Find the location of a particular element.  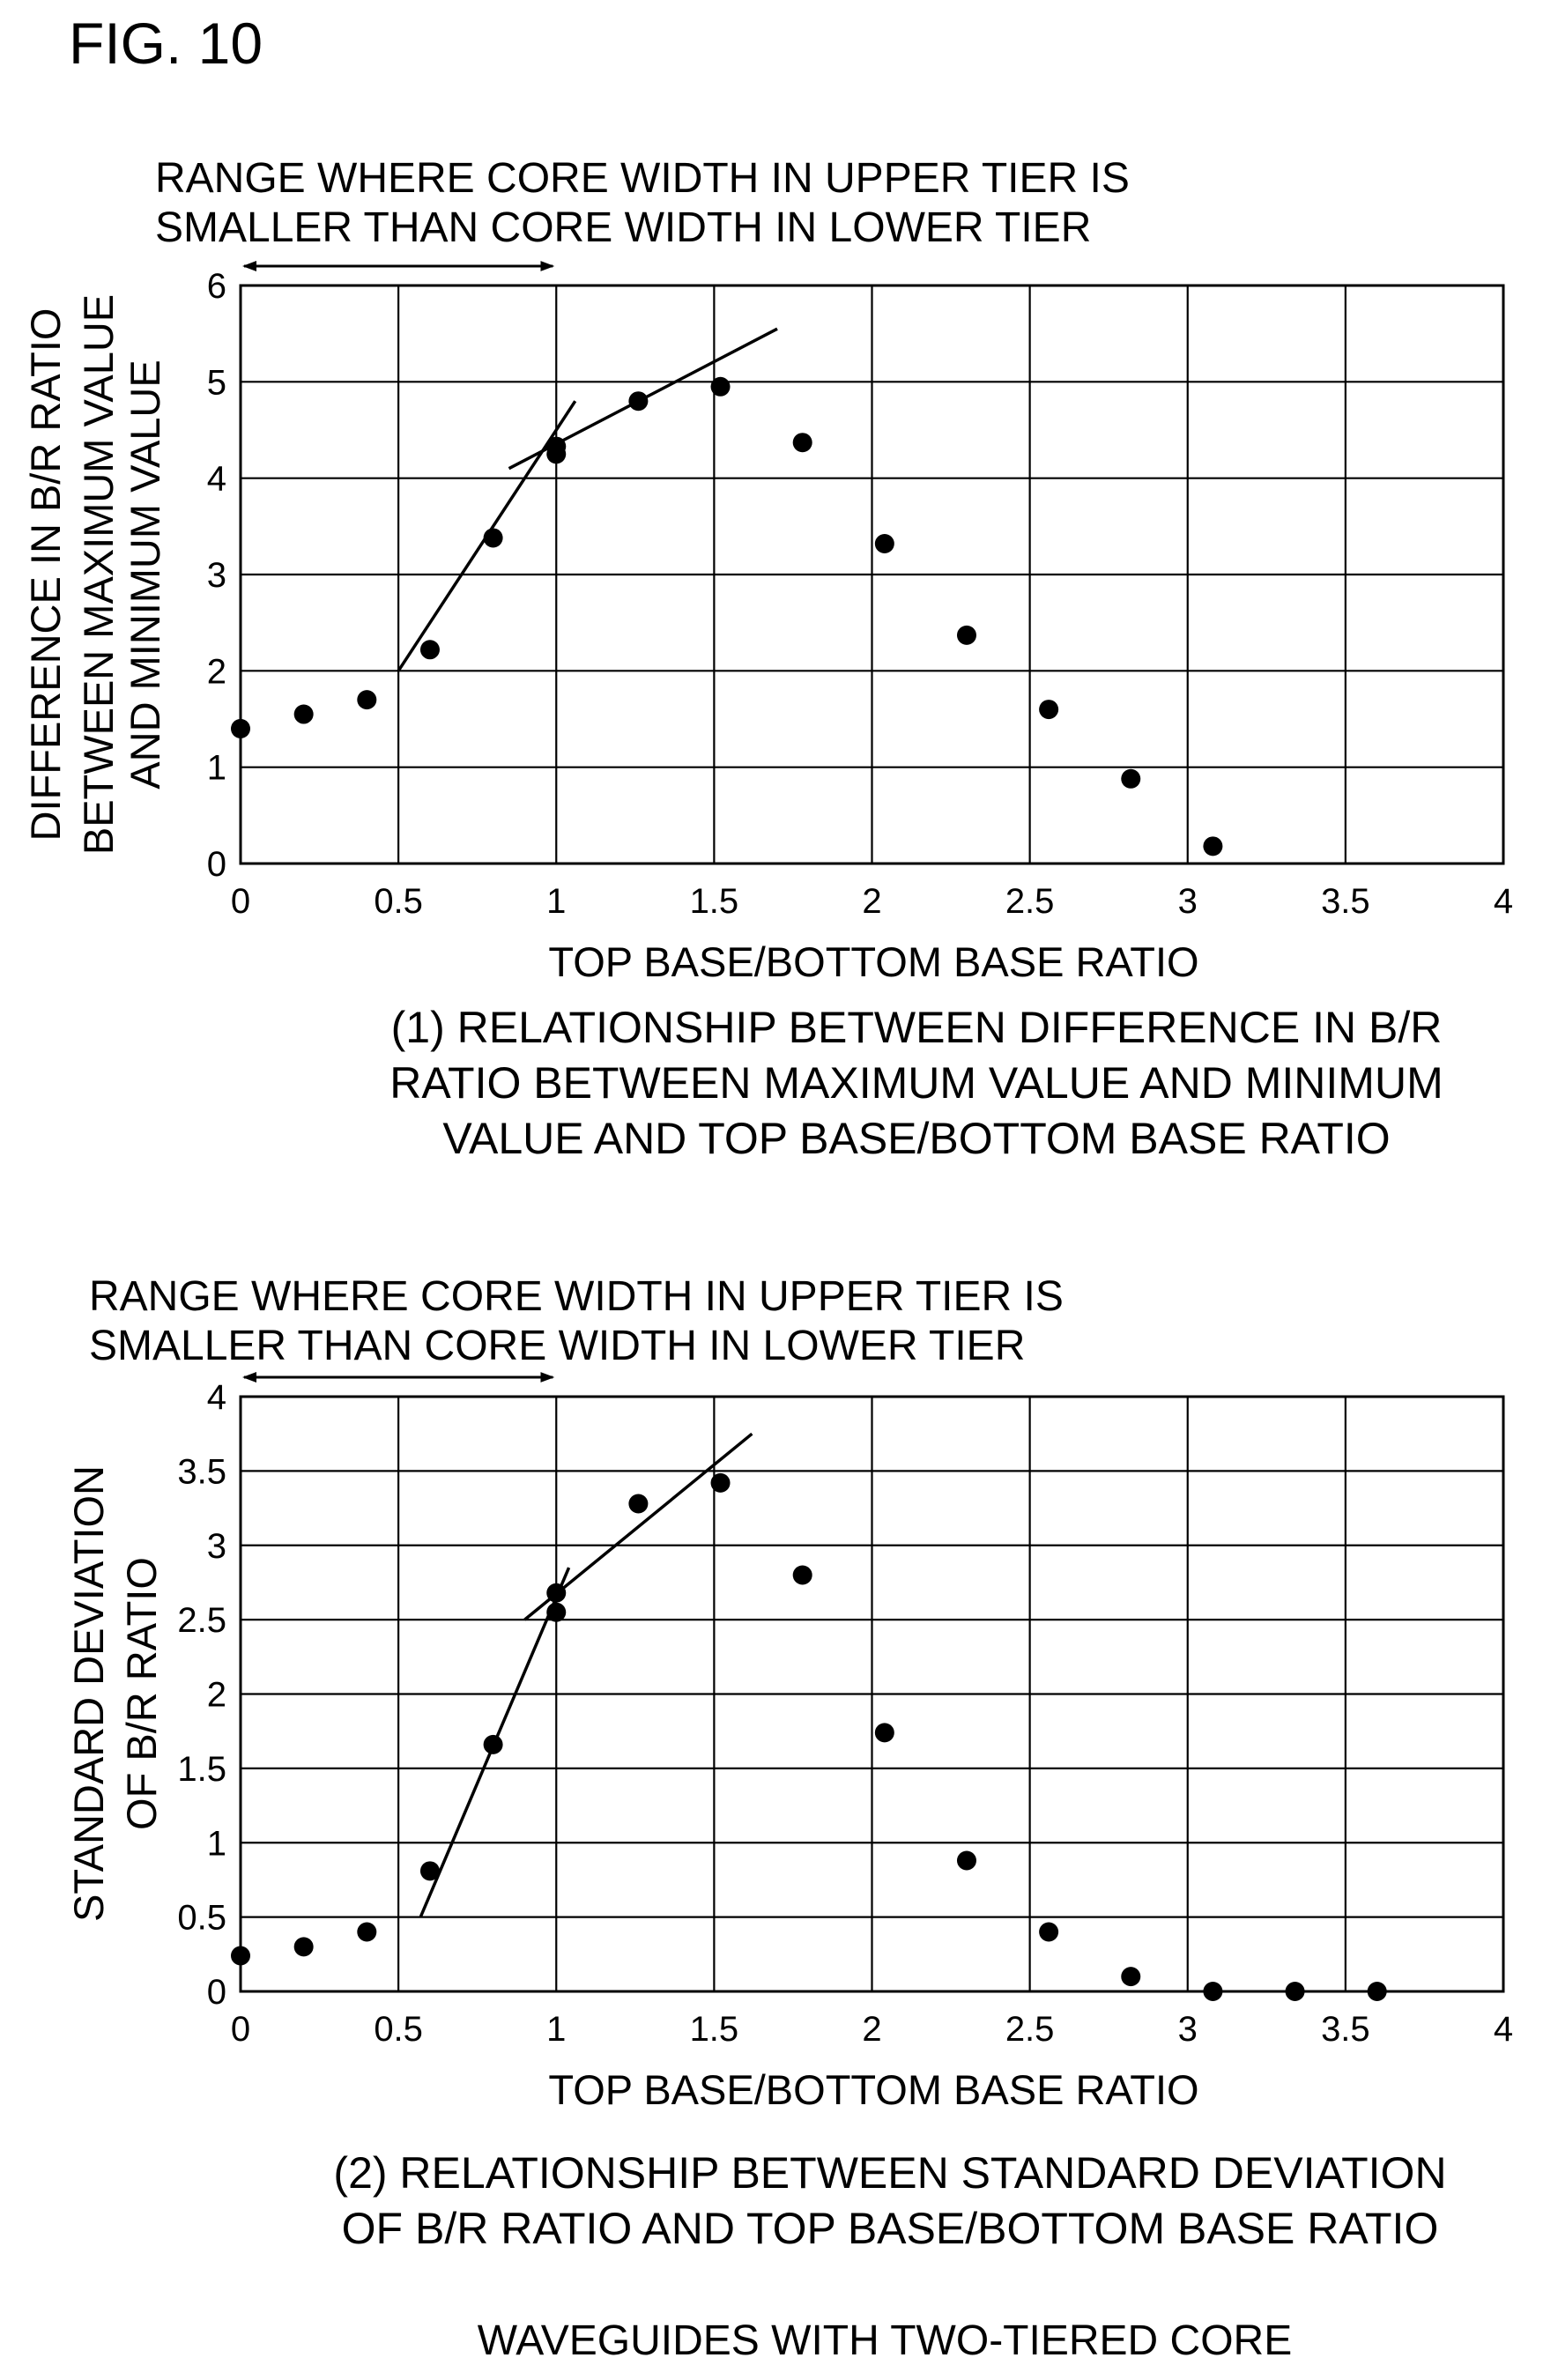

caption-line-3: VALUE AND TOP BASE/BOTTOM BASE RATIO is located at coordinates (916, 1138).